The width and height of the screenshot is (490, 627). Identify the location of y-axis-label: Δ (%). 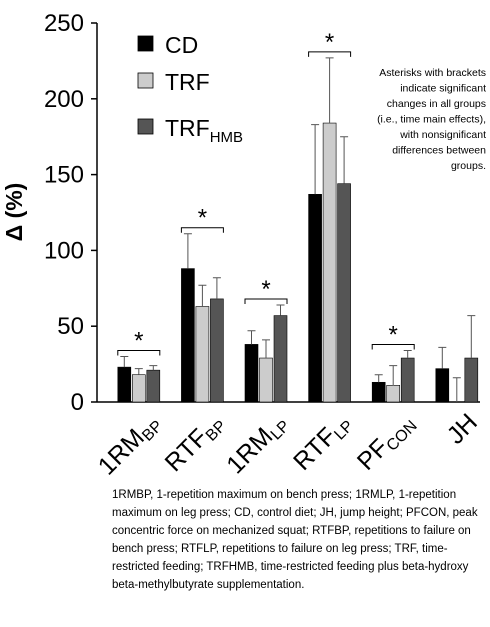
(14, 212).